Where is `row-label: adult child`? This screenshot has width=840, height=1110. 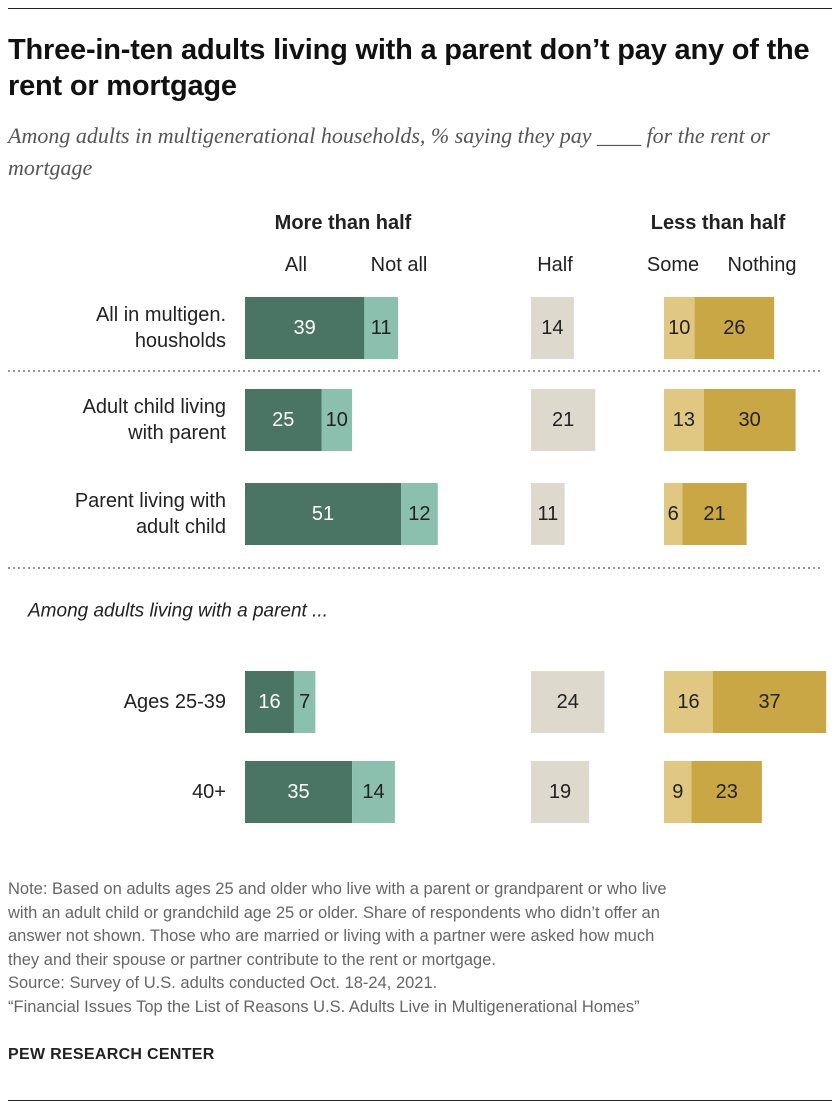 row-label: adult child is located at coordinates (181, 527).